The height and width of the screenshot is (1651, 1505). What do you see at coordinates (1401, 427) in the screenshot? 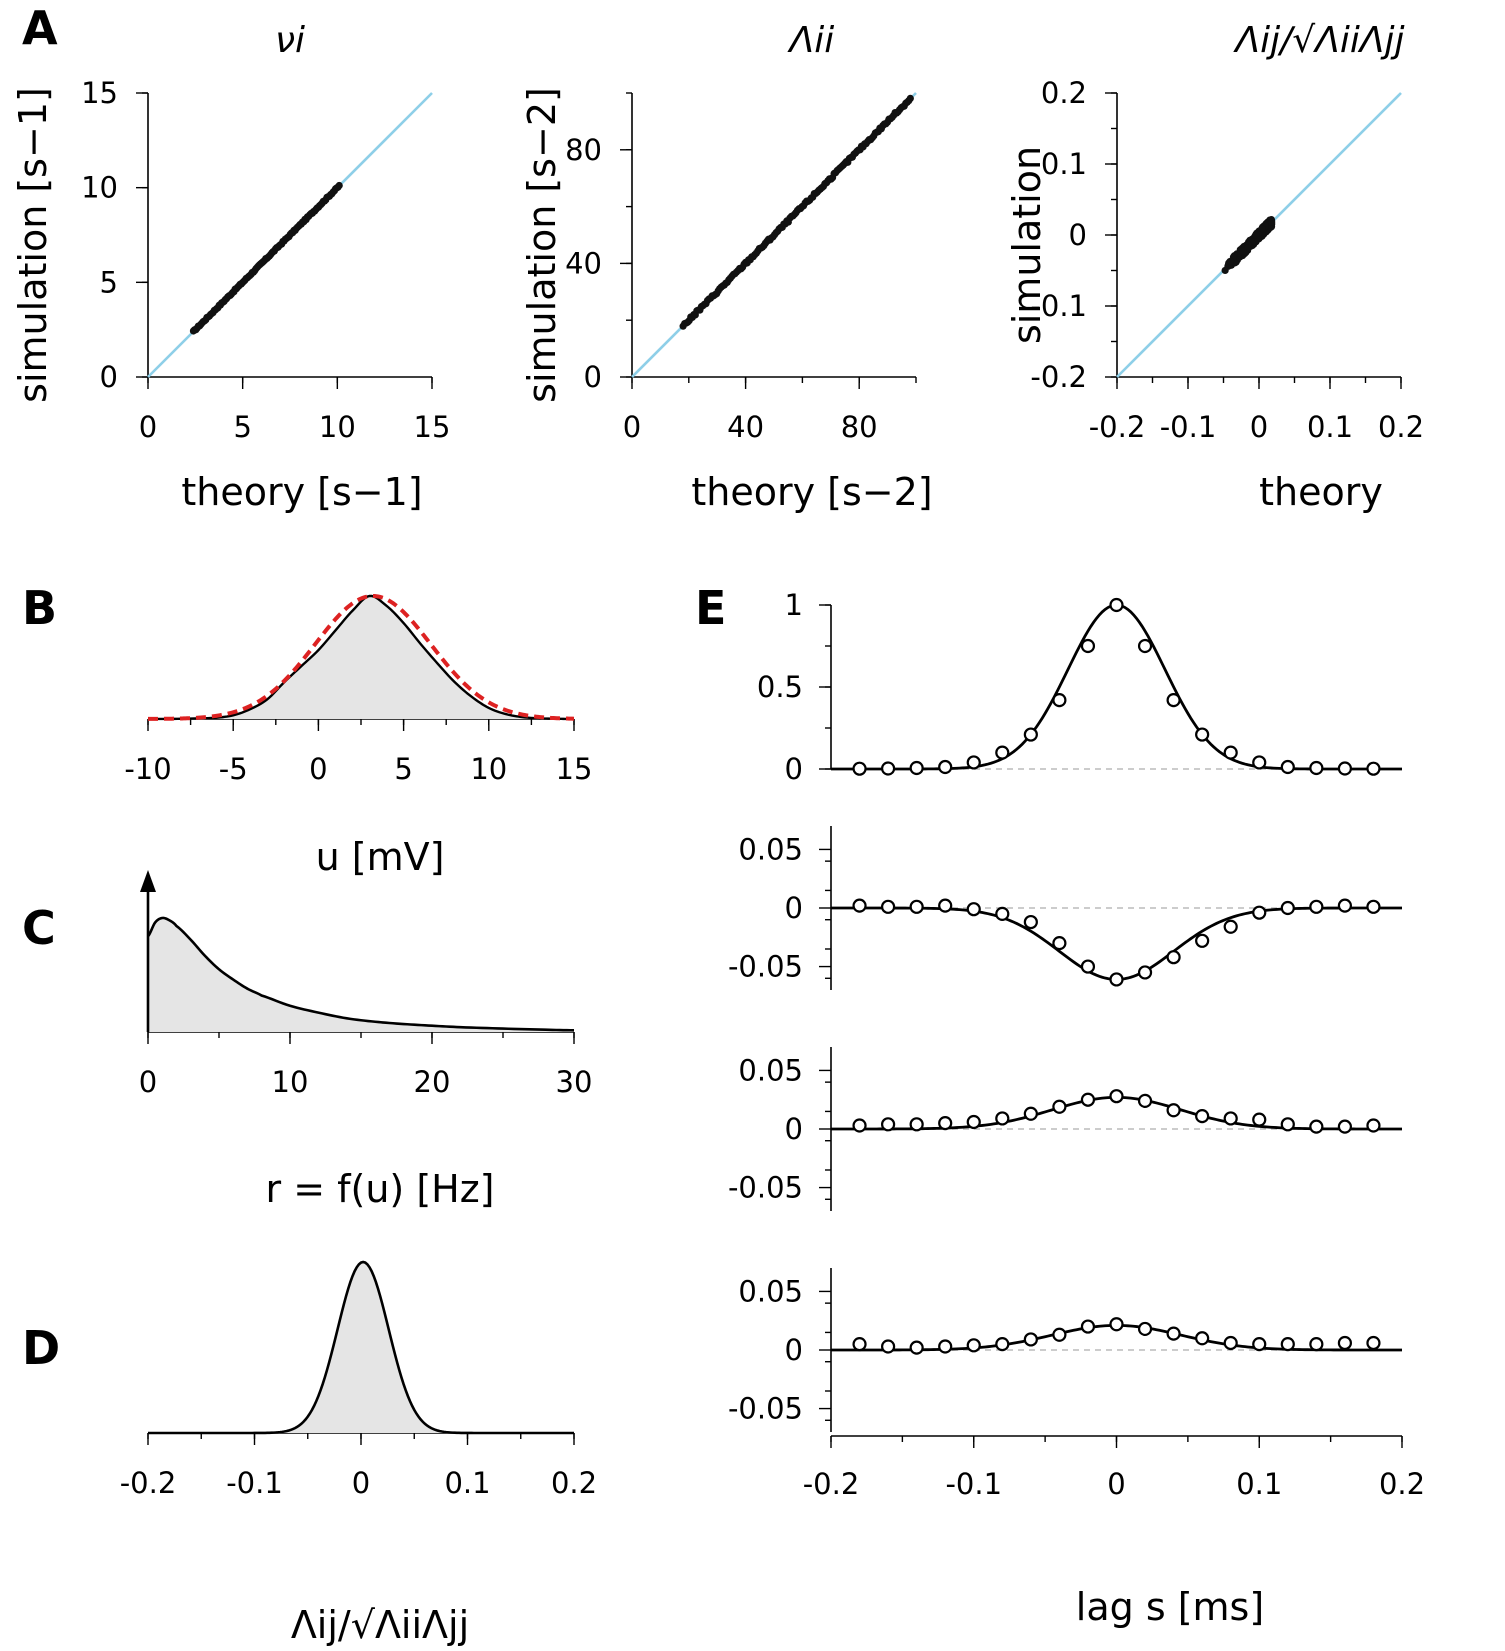
I see `x-tick-label: 0.2` at bounding box center [1401, 427].